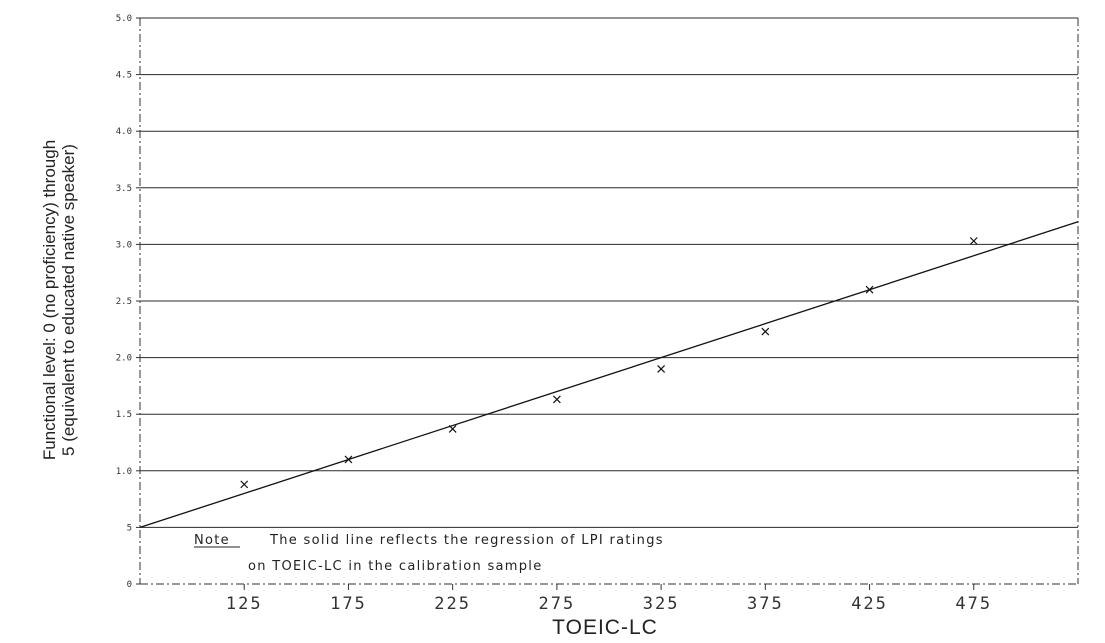  What do you see at coordinates (395, 566) in the screenshot?
I see `note-line-2: on TOEIC-LC in the calibration sample` at bounding box center [395, 566].